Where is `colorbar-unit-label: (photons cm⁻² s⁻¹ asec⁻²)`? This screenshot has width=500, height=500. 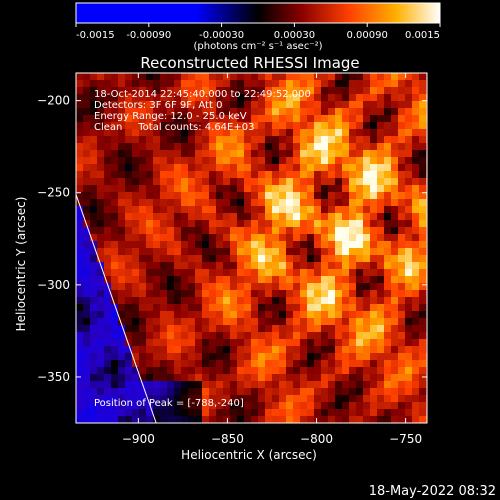
colorbar-unit-label: (photons cm⁻² s⁻¹ asec⁻²) is located at coordinates (257, 46).